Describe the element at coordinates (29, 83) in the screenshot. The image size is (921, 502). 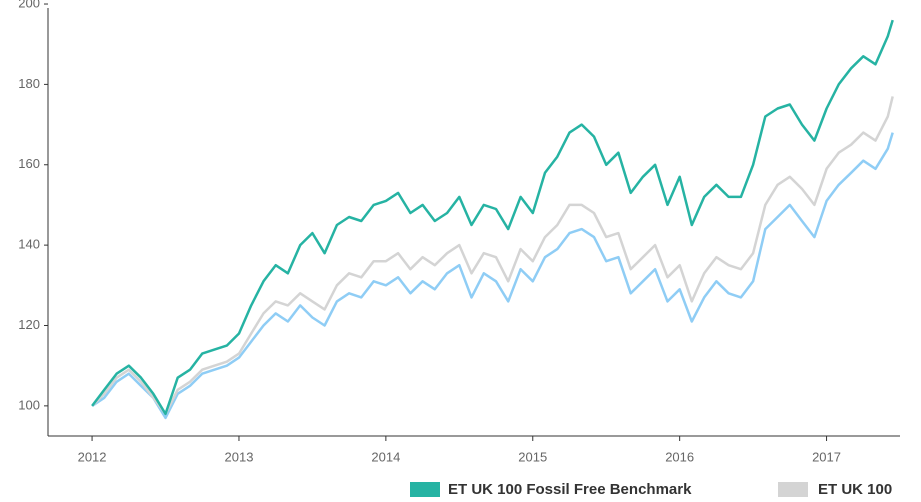
I see `y-tick-label: 180` at that location.